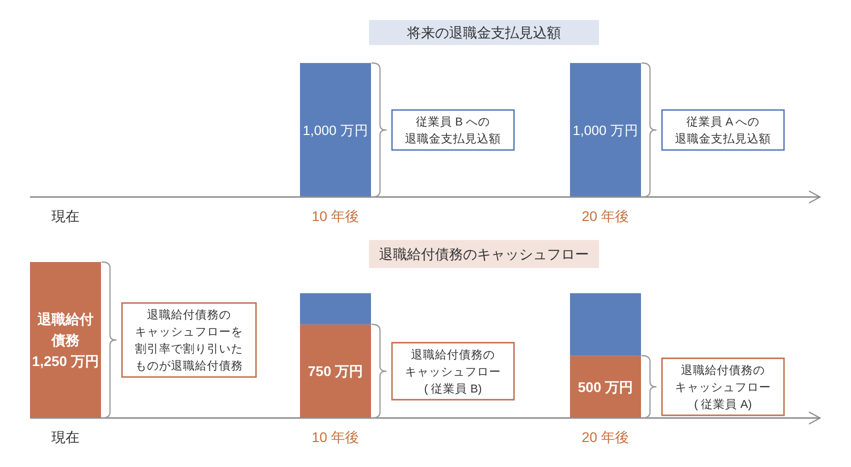 The image size is (851, 467). I want to click on data-label: 退職給付債務1,250 万円, so click(65, 340).